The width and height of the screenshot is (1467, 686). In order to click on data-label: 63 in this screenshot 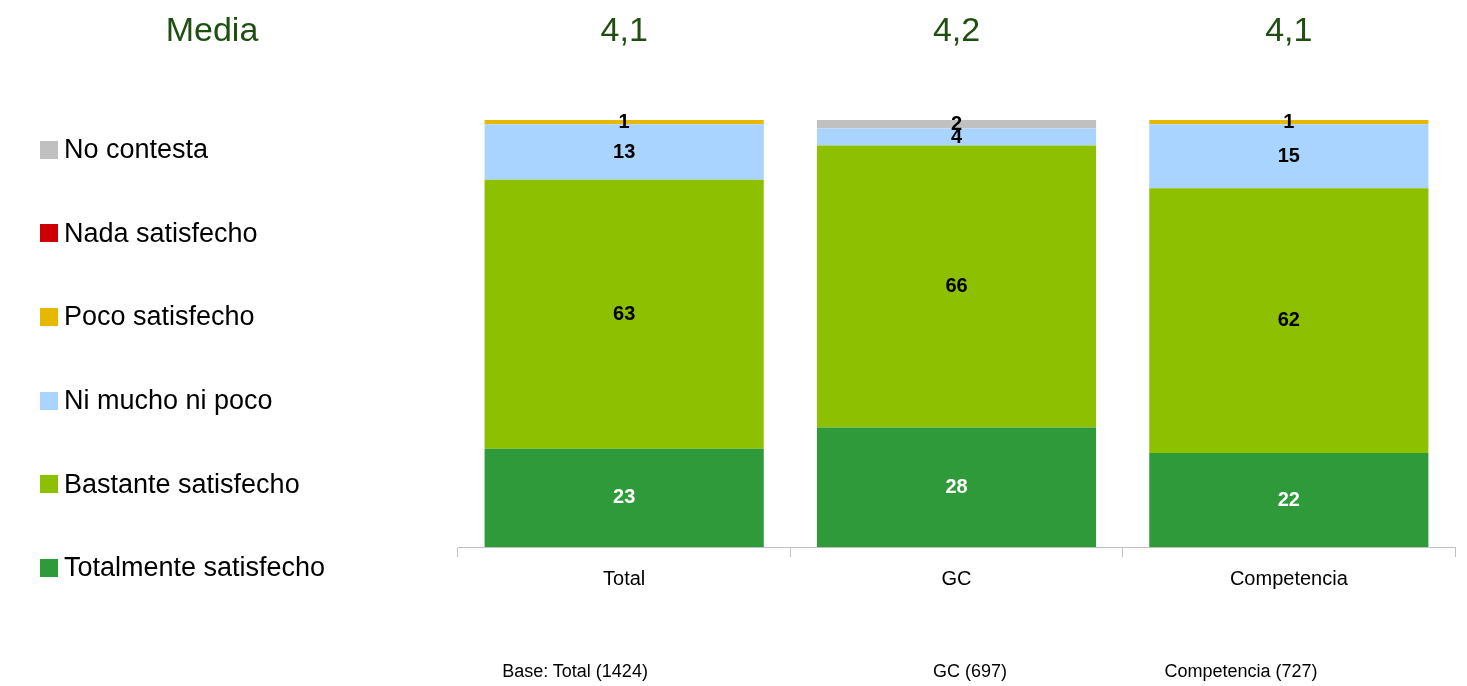, I will do `click(624, 312)`.